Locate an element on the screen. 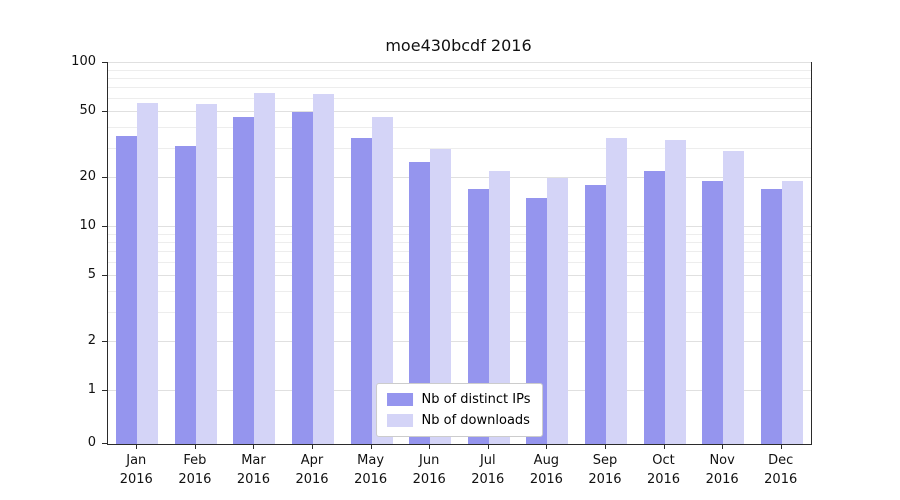 This screenshot has width=900, height=500. bar-distinct-ips-apr is located at coordinates (303, 278).